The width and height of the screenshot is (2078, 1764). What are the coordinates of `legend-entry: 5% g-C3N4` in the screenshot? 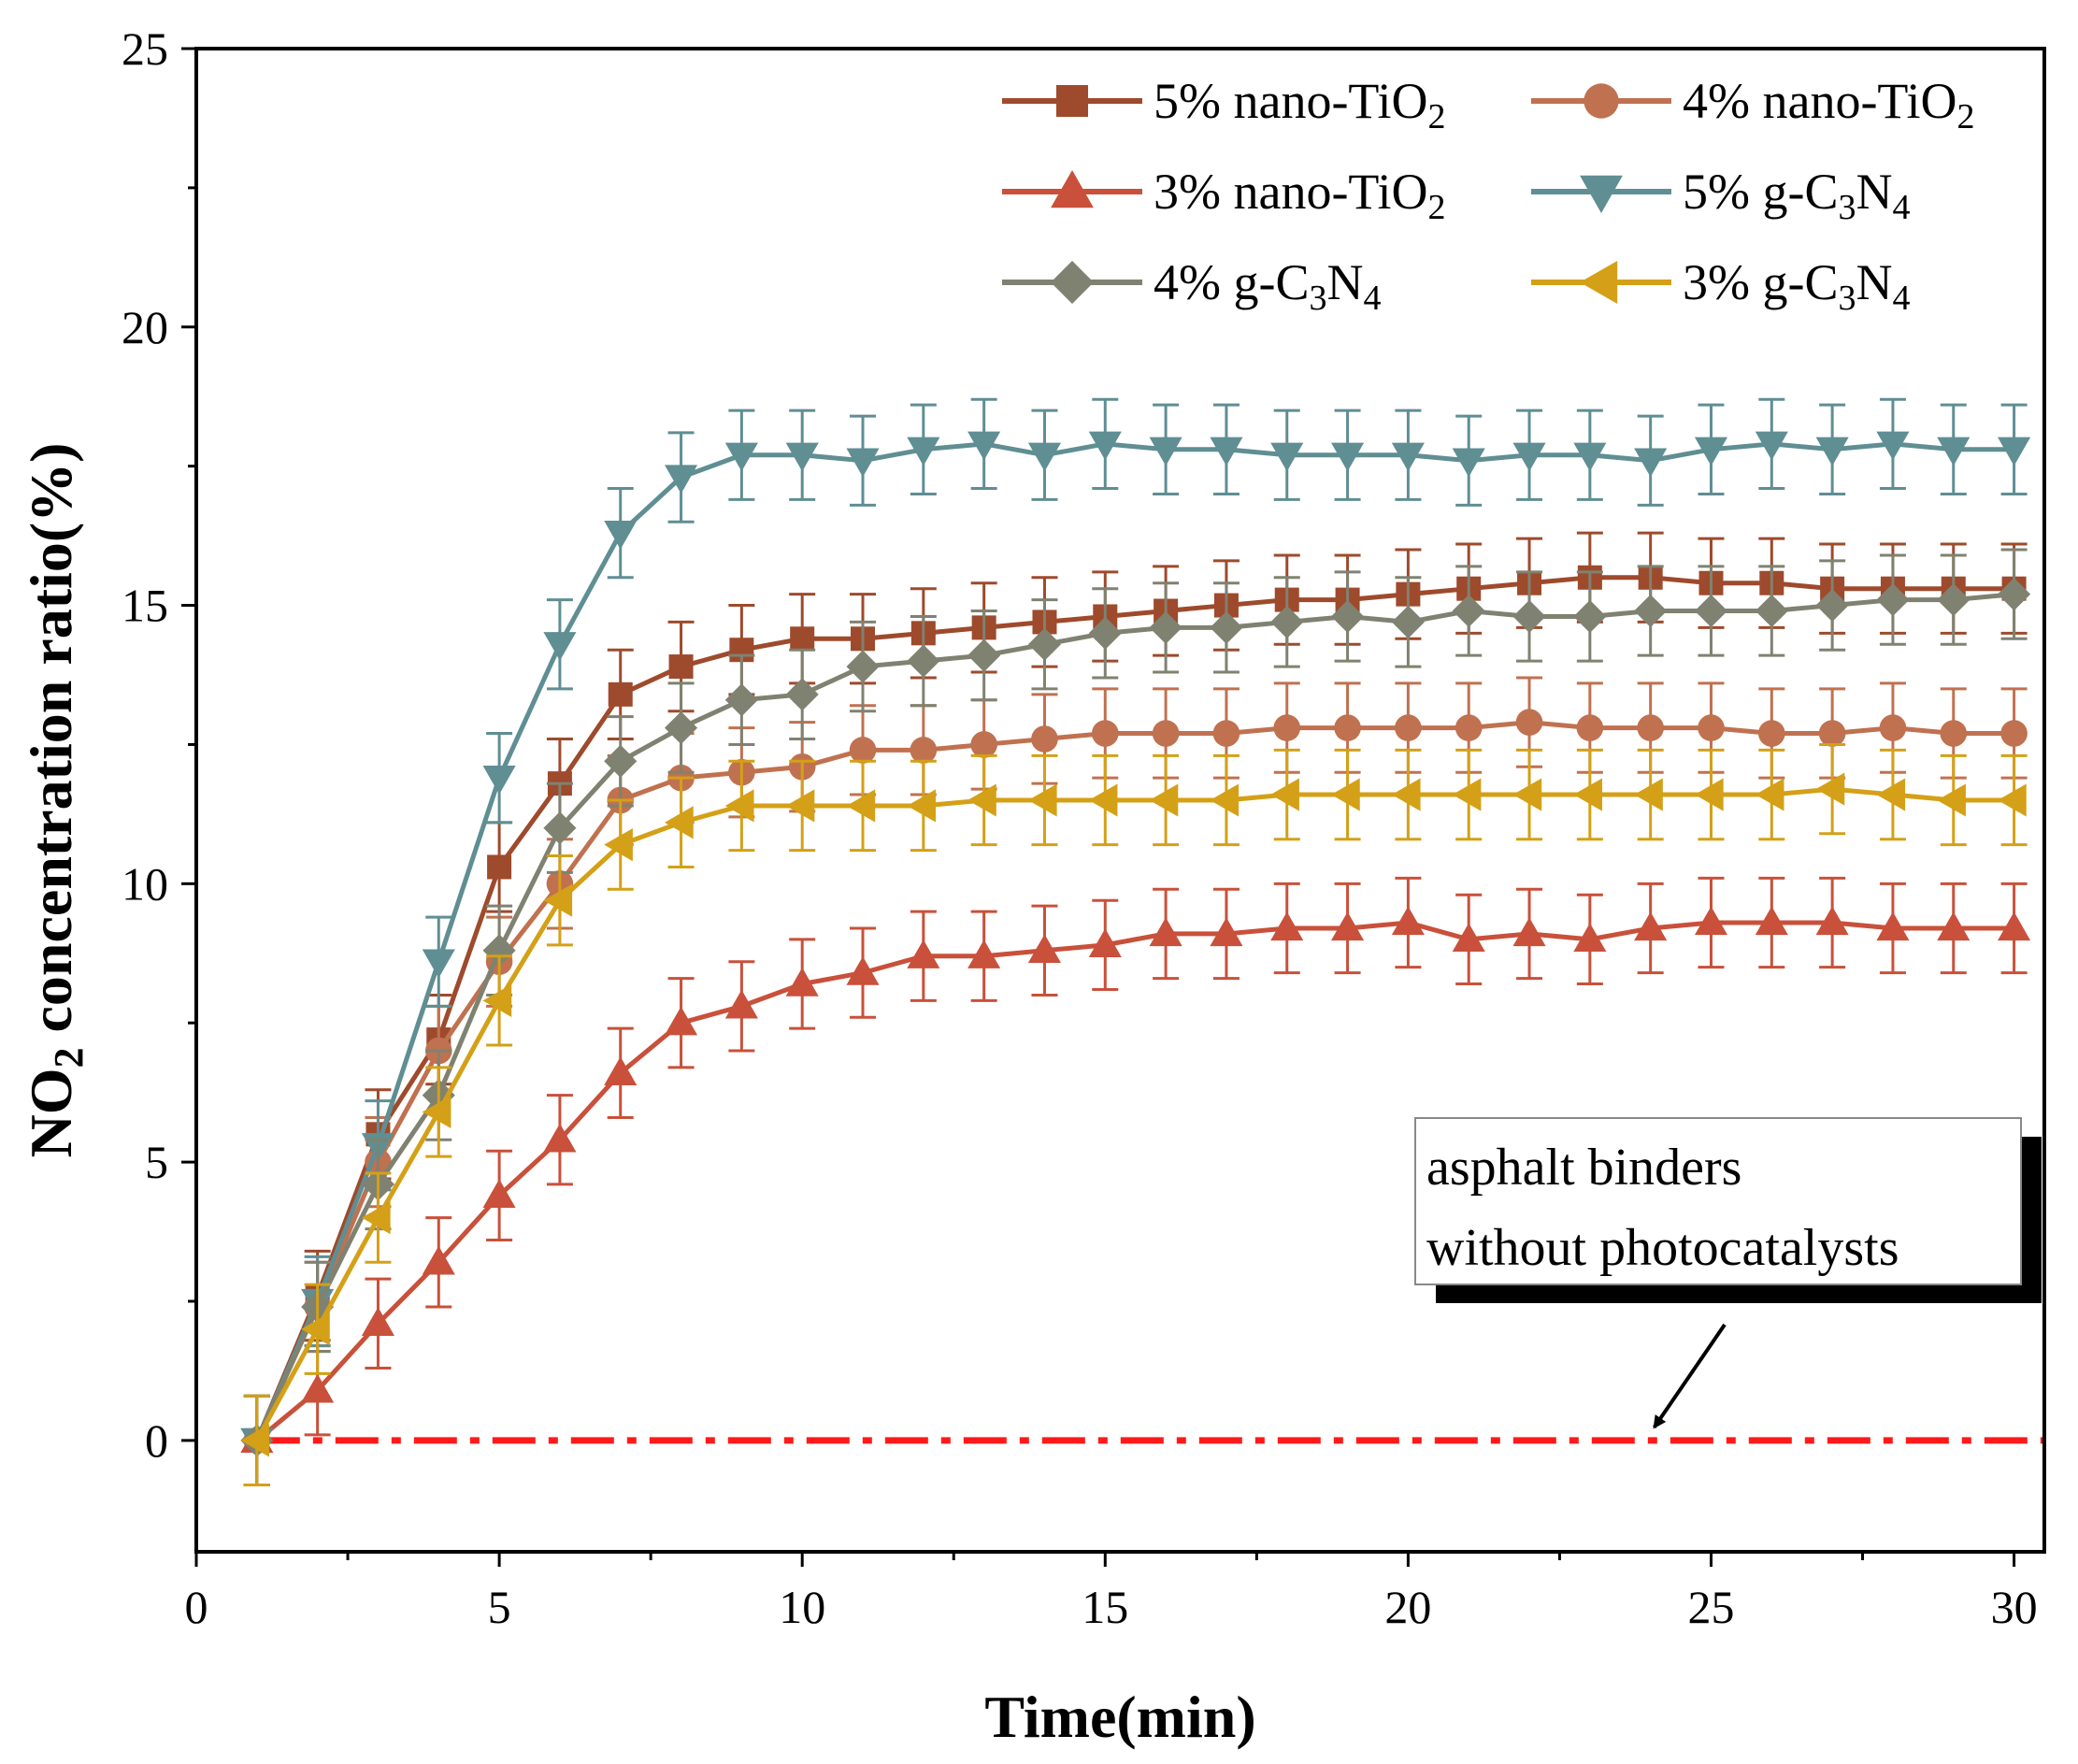 It's located at (1720, 195).